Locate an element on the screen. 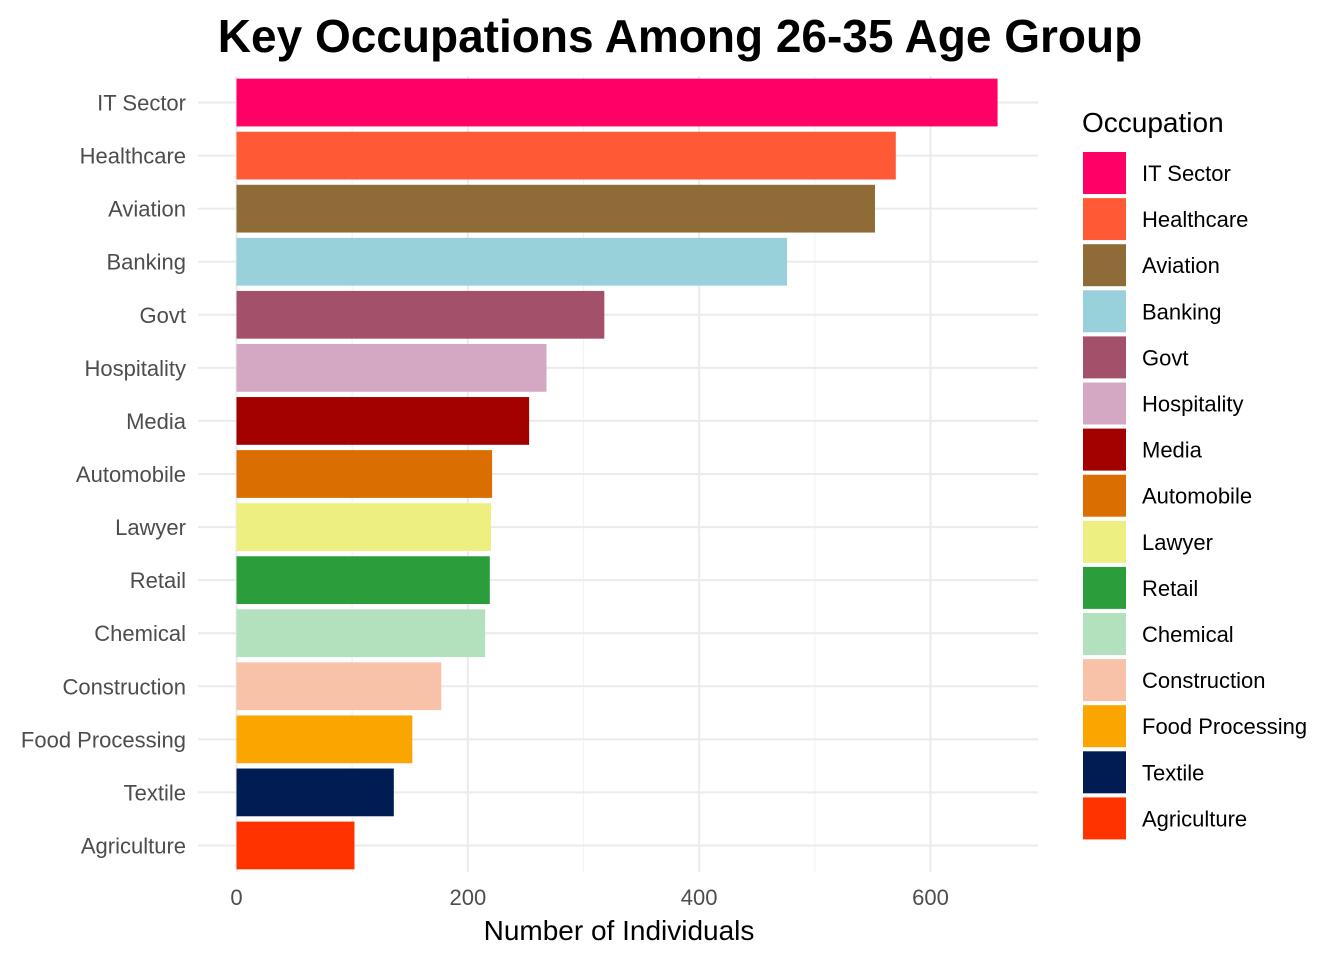 The width and height of the screenshot is (1344, 965). x-tick-label: 200 is located at coordinates (467, 897).